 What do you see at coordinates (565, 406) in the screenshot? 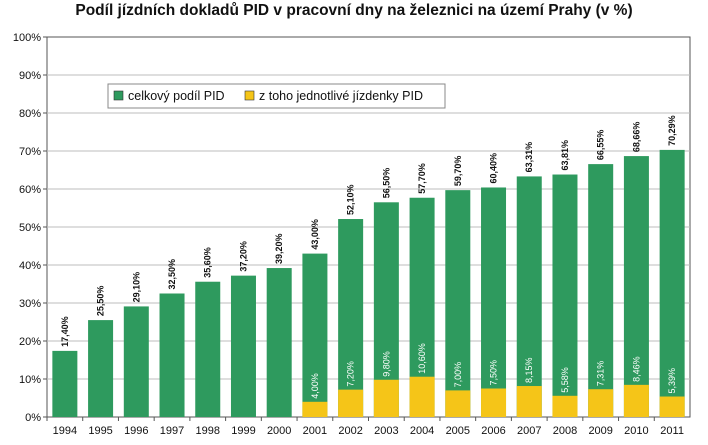
I see `bar-single-2008` at bounding box center [565, 406].